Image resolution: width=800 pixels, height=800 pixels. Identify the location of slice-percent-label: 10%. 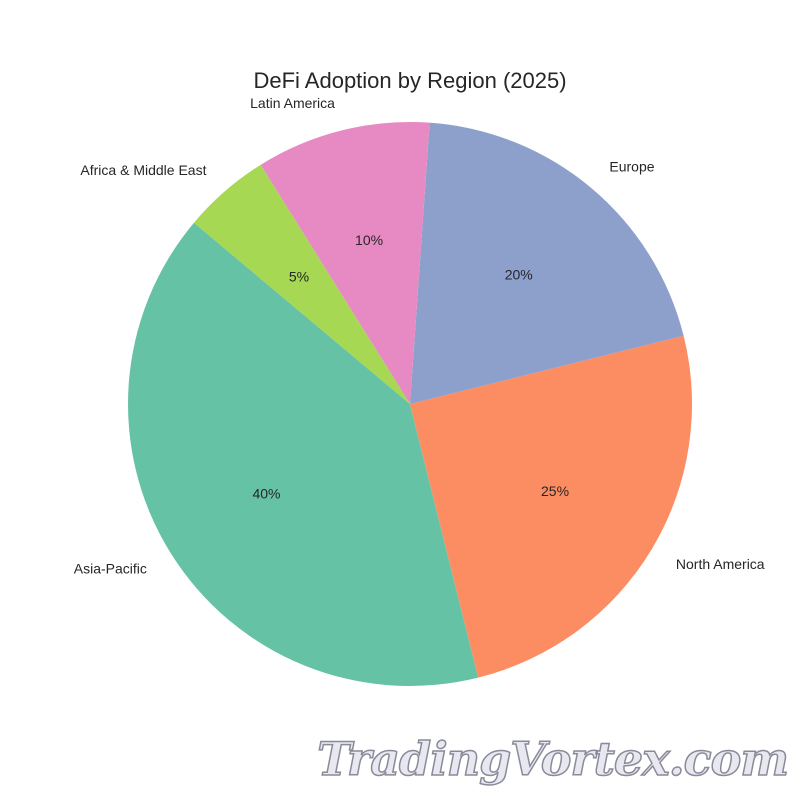
(369, 240).